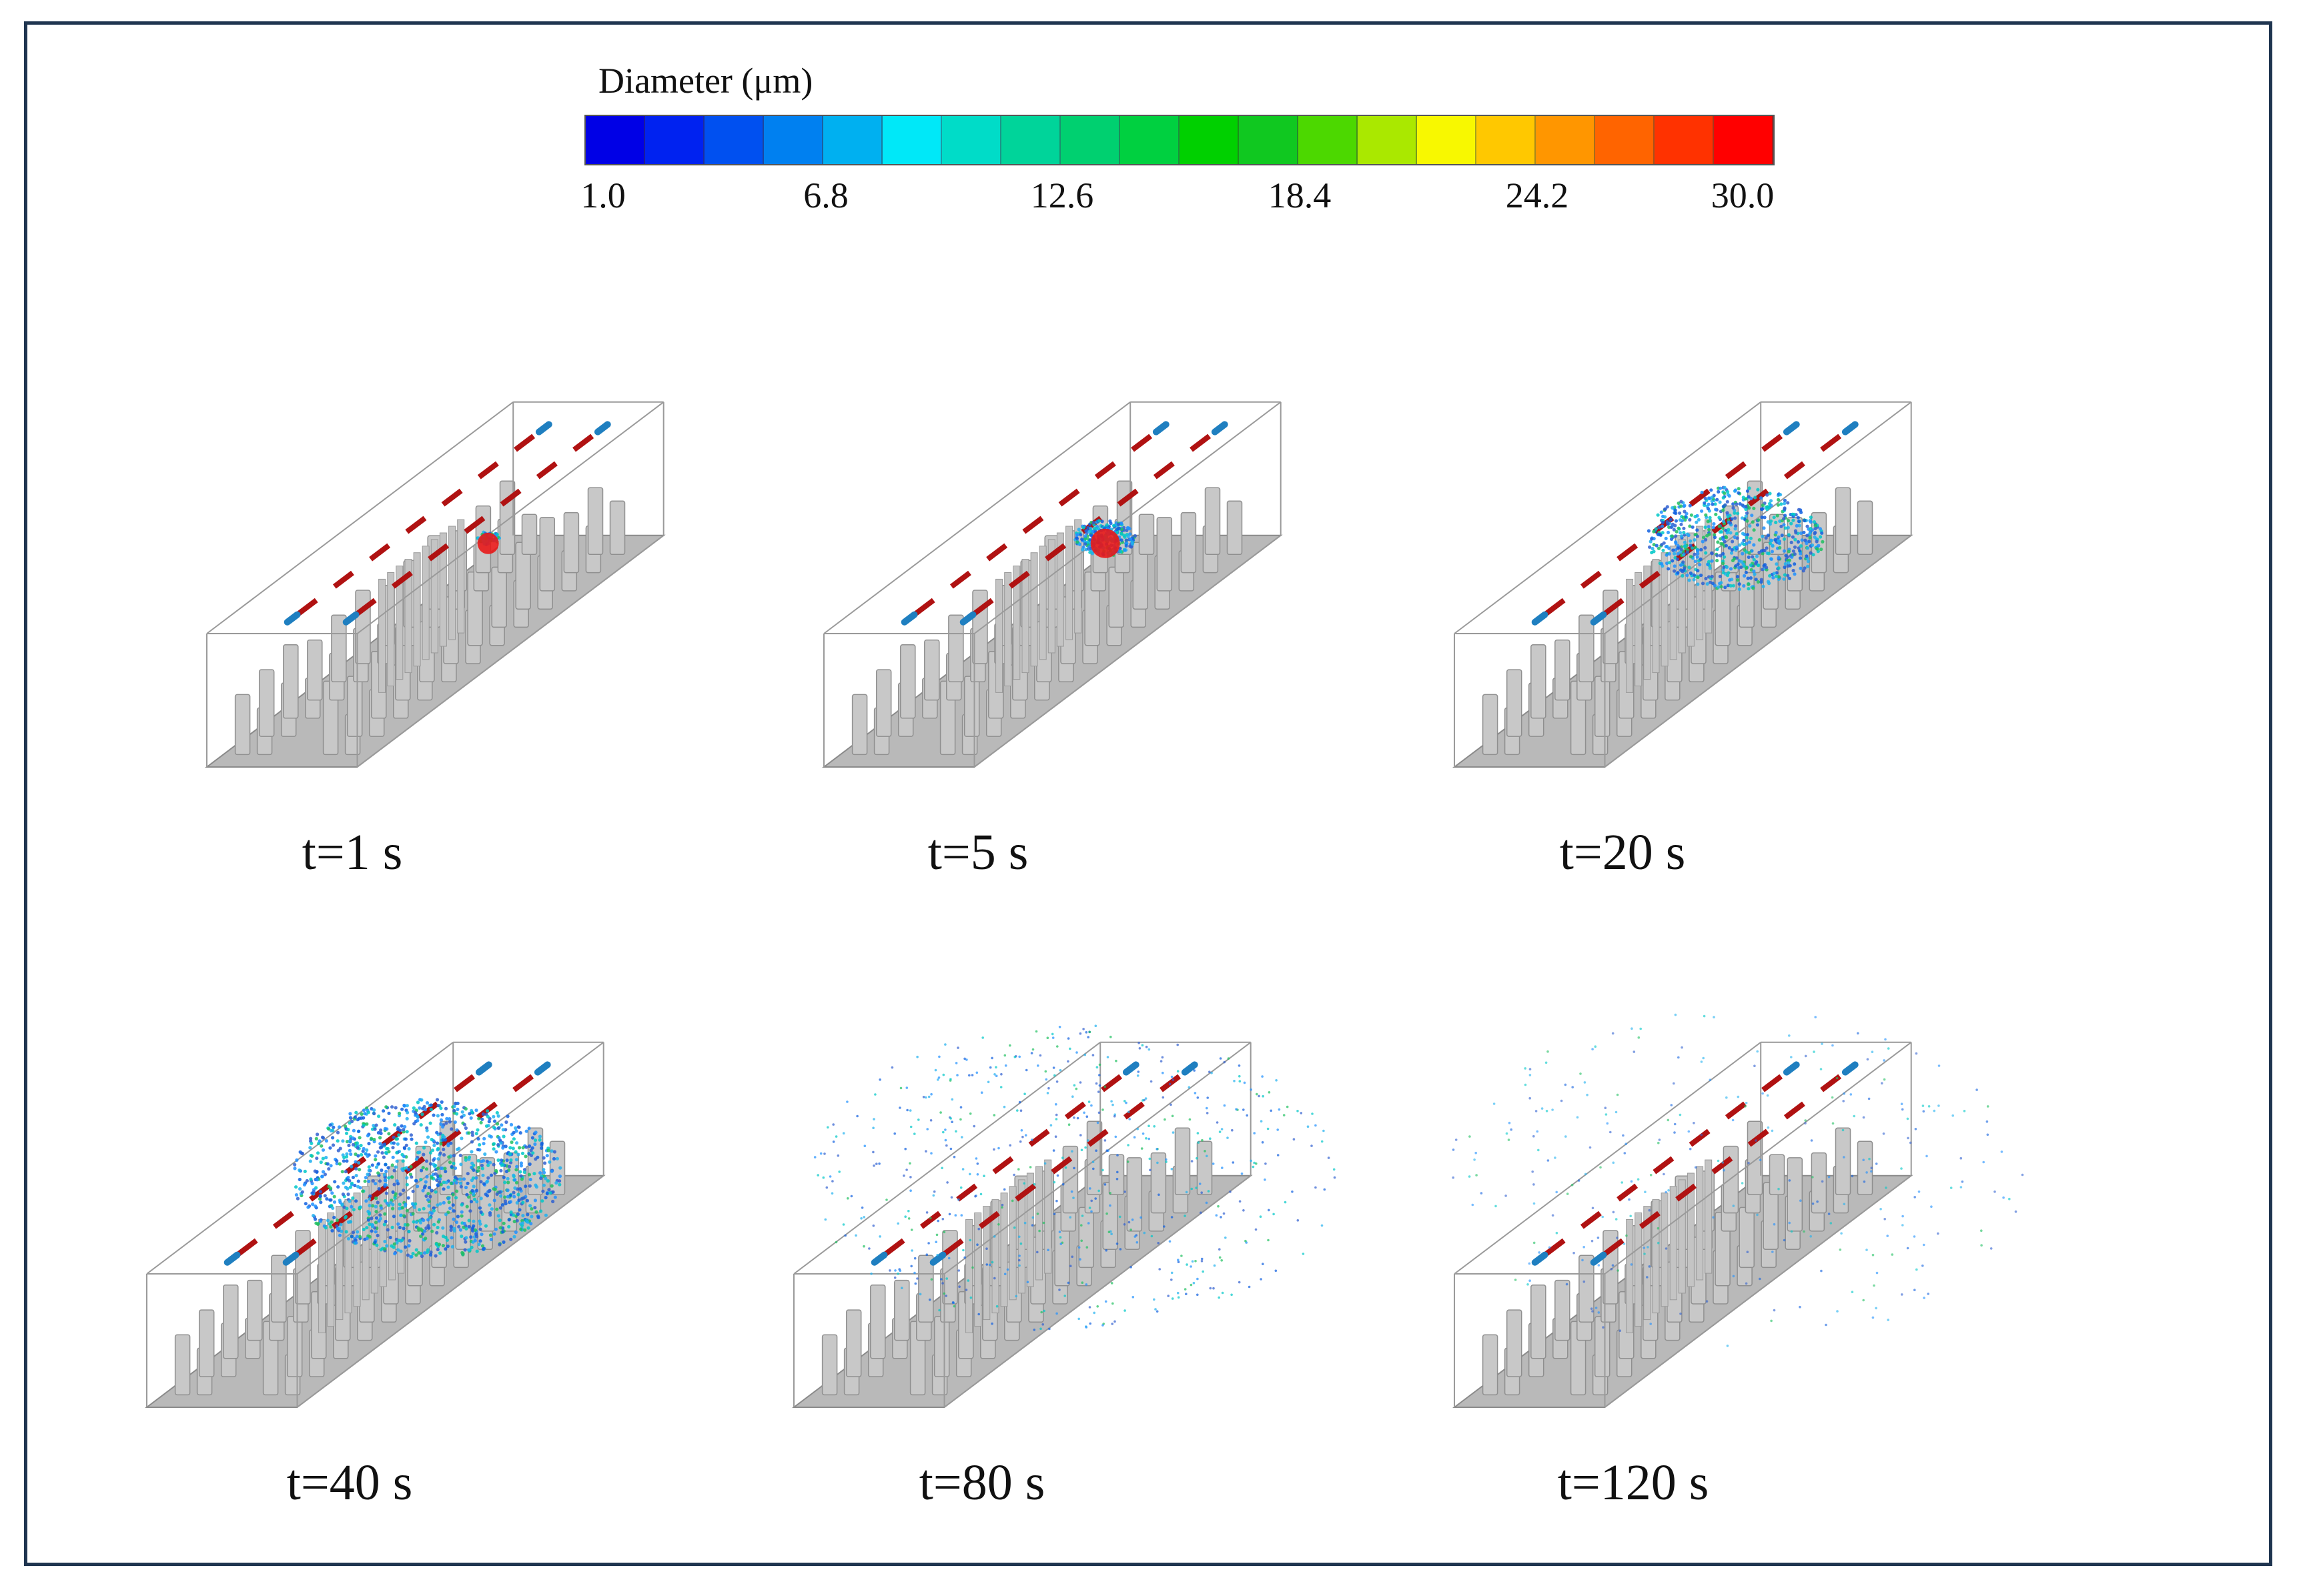  What do you see at coordinates (418, 523) in the screenshot?
I see `ceiling-light` at bounding box center [418, 523].